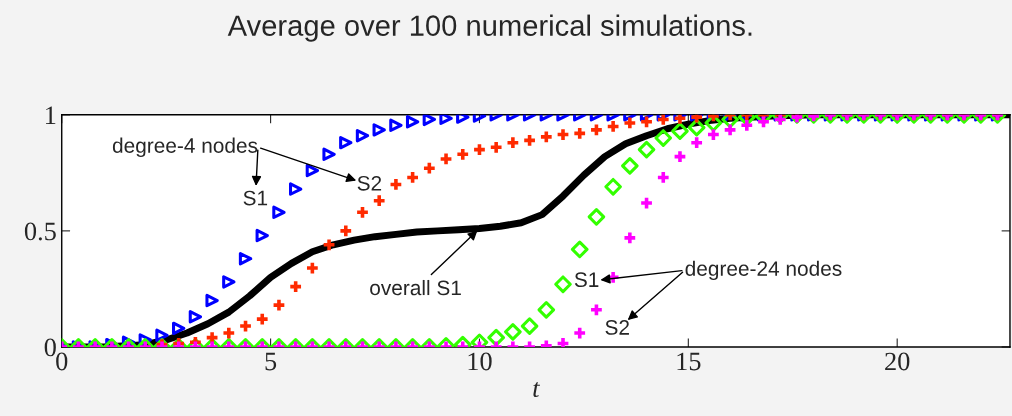 The width and height of the screenshot is (1012, 416). What do you see at coordinates (185, 147) in the screenshot?
I see `annotation: degree-4 nodes` at bounding box center [185, 147].